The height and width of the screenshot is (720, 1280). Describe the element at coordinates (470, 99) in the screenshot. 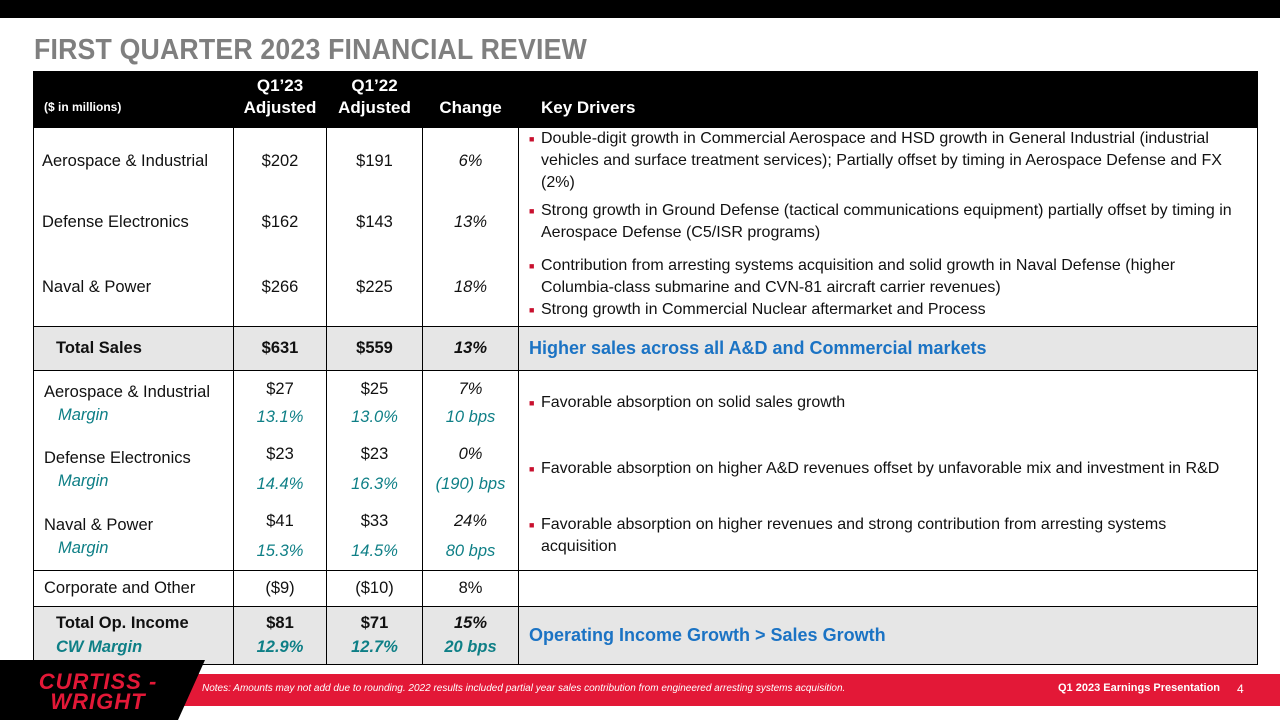

I see `change-header: Change` at that location.